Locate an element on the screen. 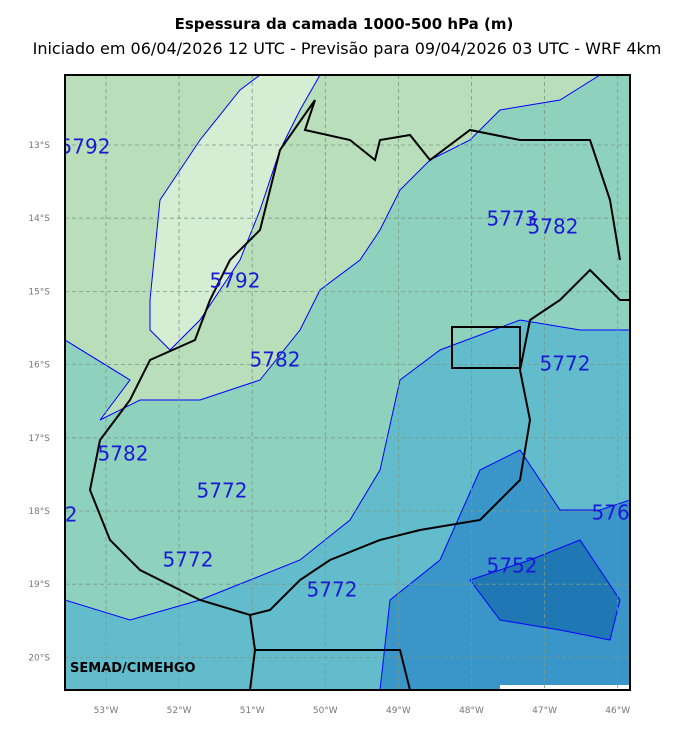 The image size is (694, 735). credit: SEMAD/CIMEHGO is located at coordinates (133, 668).